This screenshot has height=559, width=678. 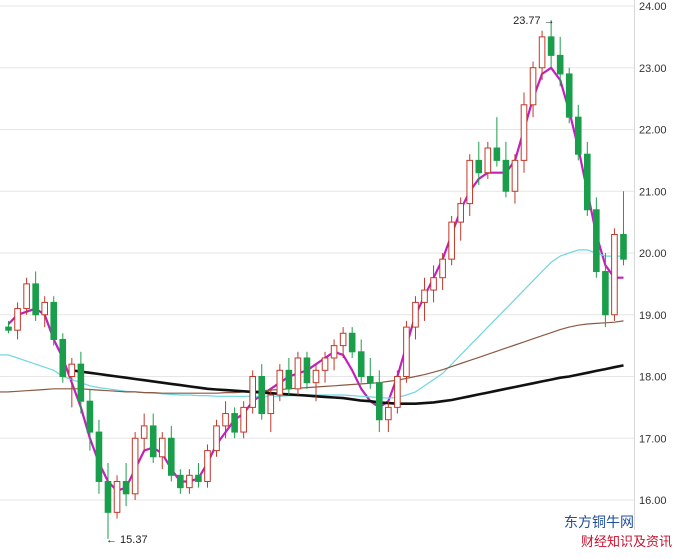 What do you see at coordinates (653, 378) in the screenshot?
I see `y-tick-label: 18.00` at bounding box center [653, 378].